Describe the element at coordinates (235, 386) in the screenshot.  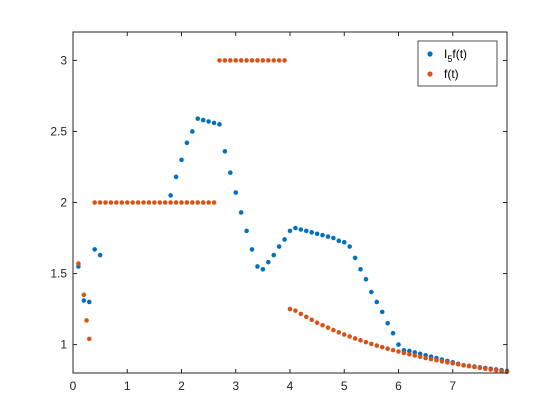
I see `x-tick-label: 3` at that location.